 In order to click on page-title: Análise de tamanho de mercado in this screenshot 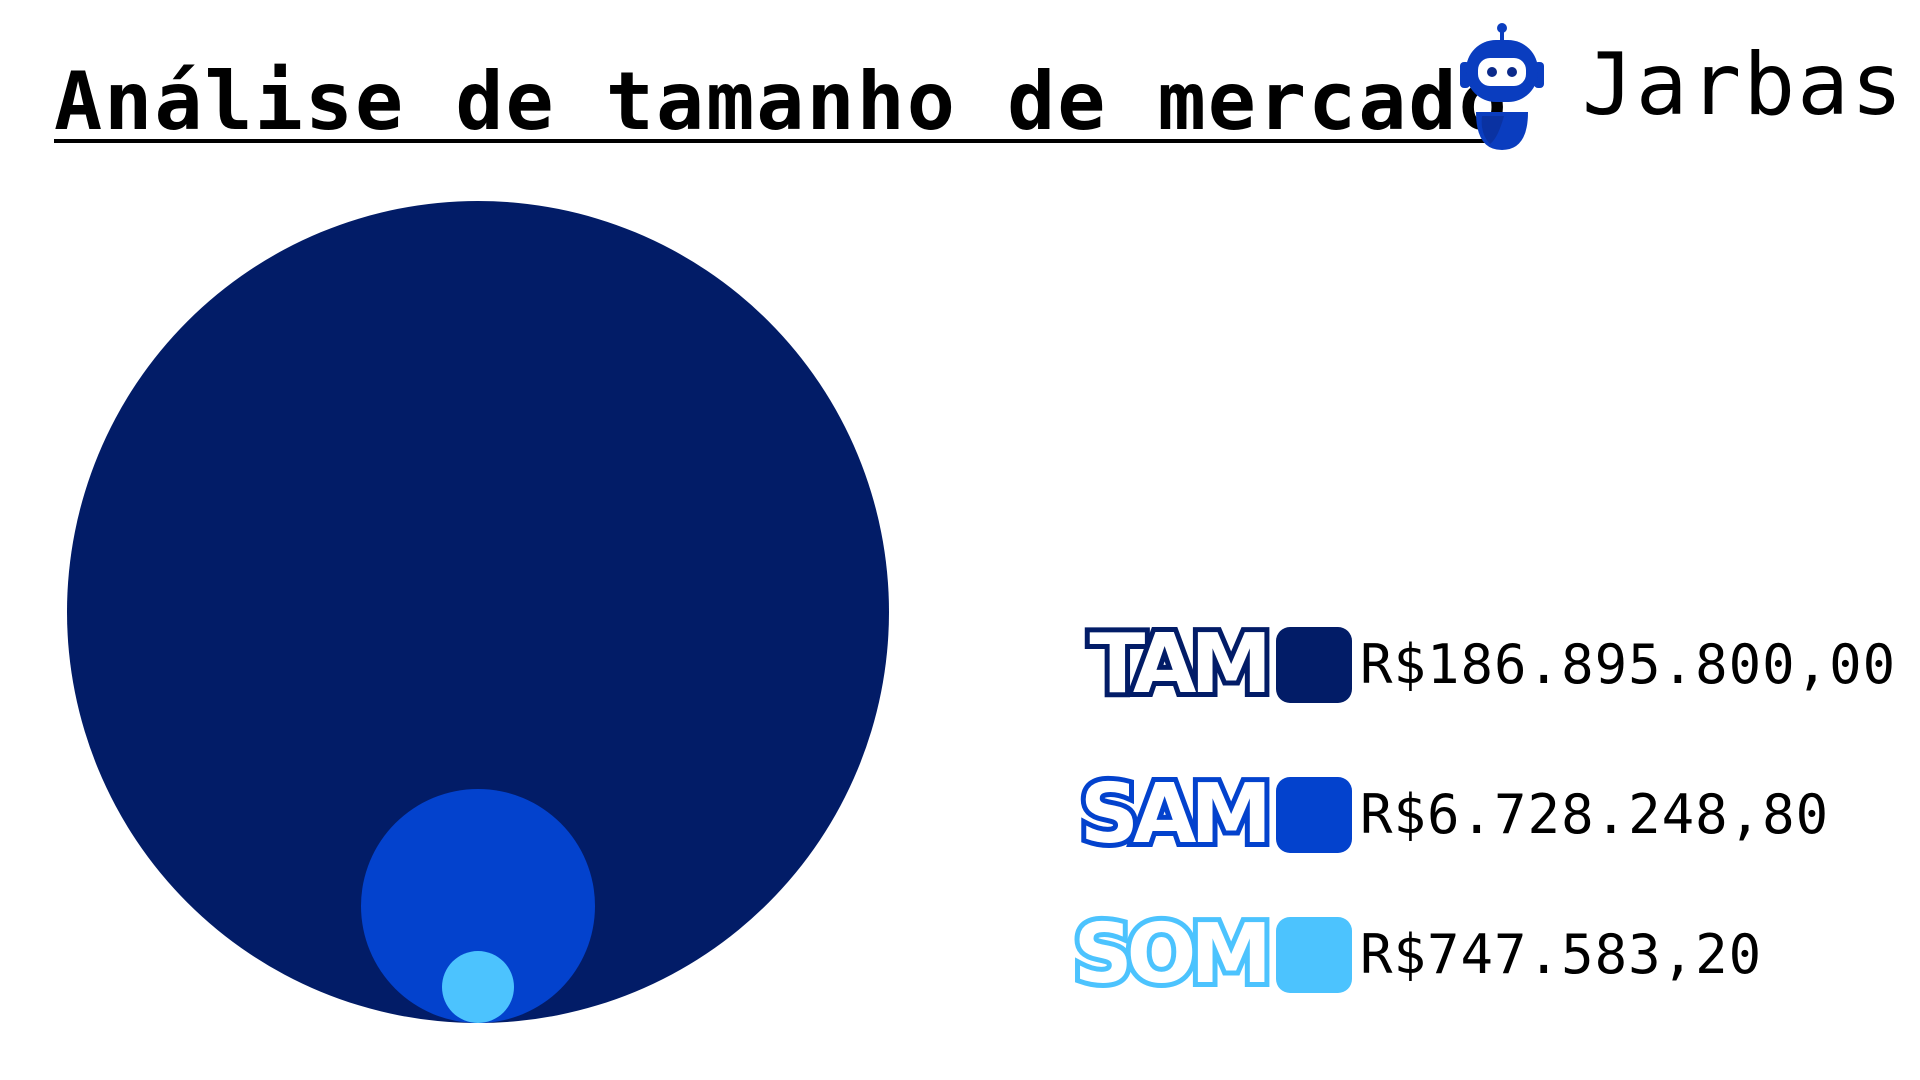, I will do `click(781, 101)`.